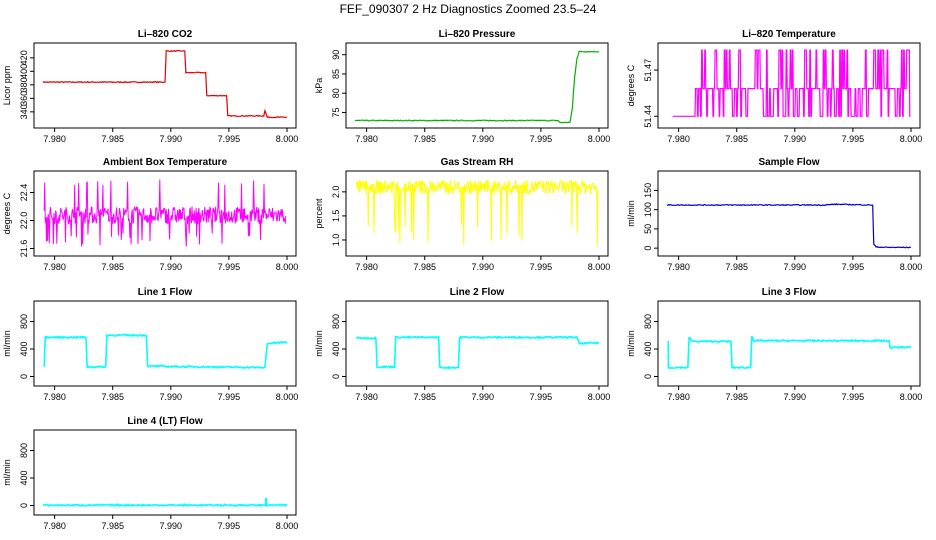 This screenshot has width=936, height=540. Describe the element at coordinates (648, 116) in the screenshot. I see `y-tick-label: 51.44` at that location.